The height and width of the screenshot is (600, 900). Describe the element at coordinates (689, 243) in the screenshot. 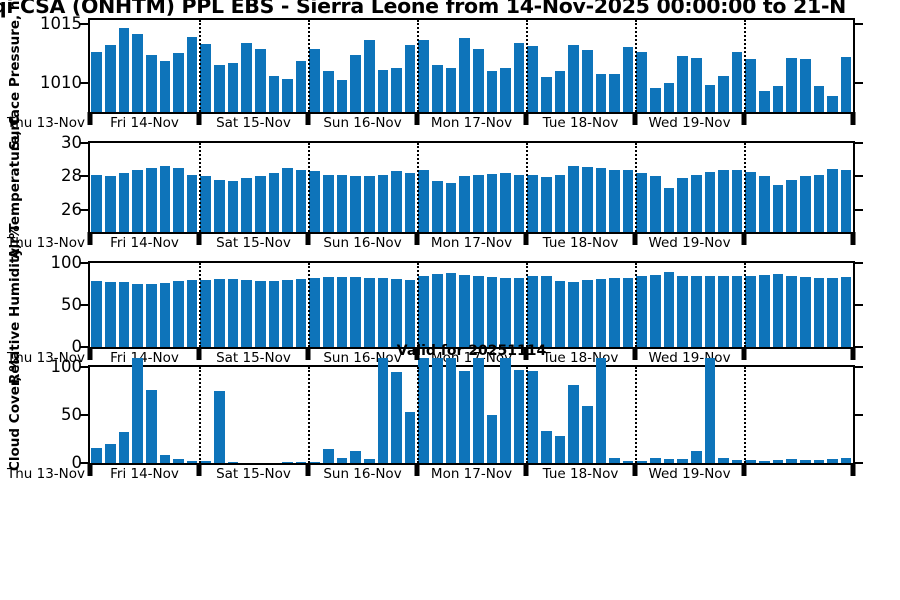

I see `day-label: Wed 19-Nov` at that location.